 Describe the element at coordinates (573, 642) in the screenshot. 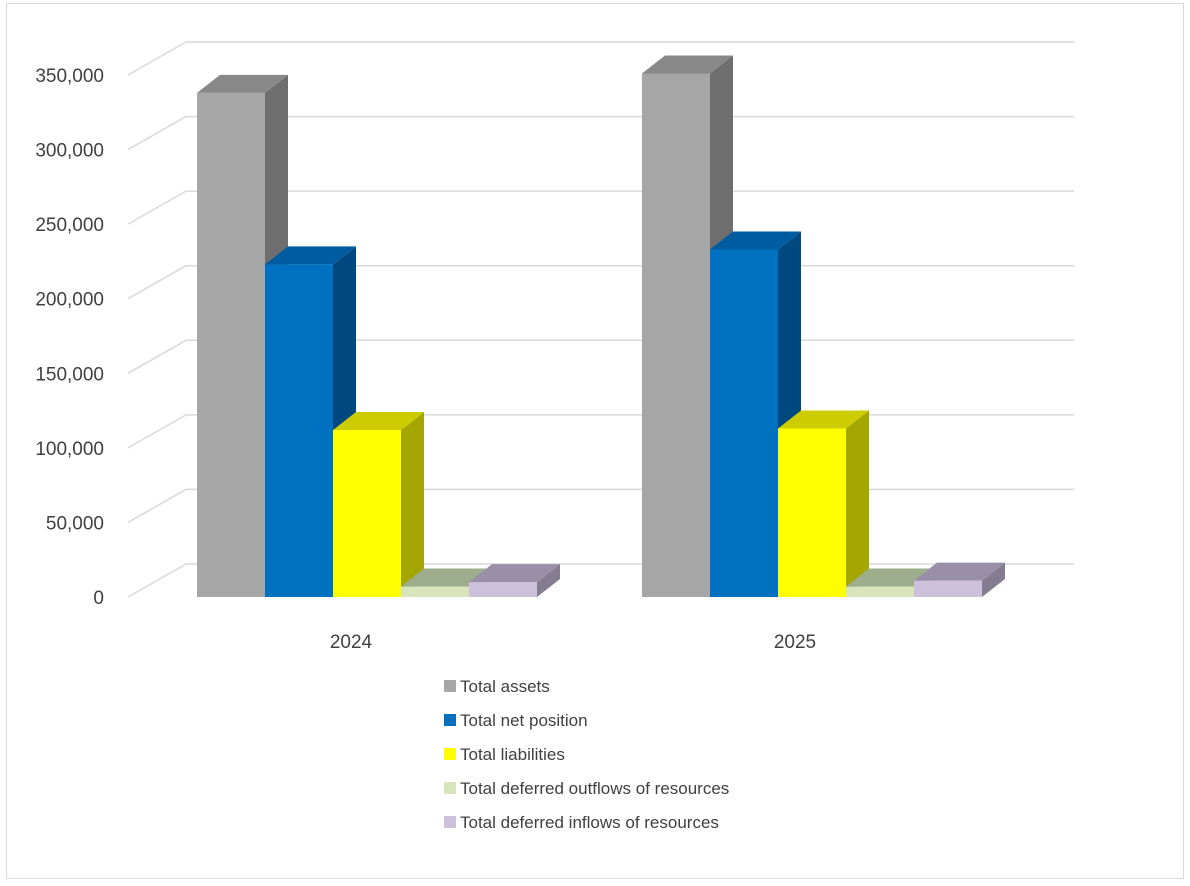

I see `x-axis-ticks: 2024 2025` at that location.